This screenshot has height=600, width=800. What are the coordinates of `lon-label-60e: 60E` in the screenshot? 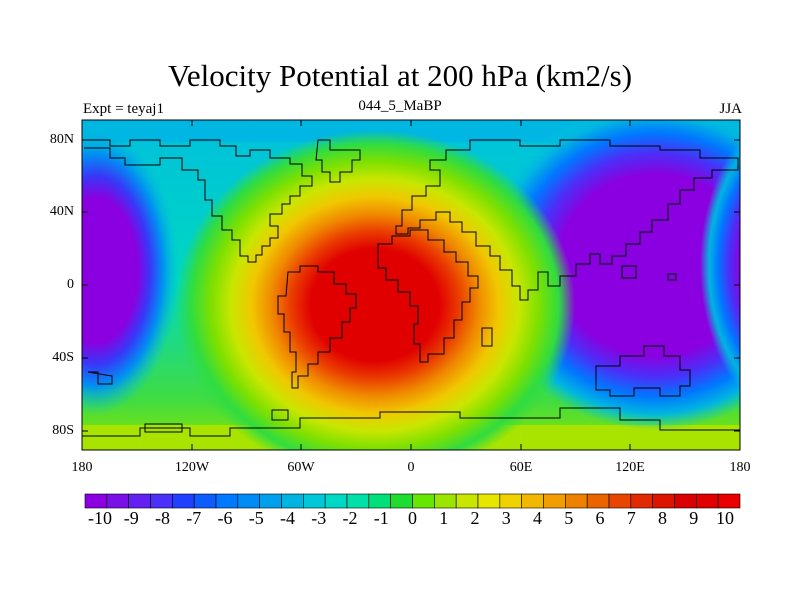 It's located at (521, 467).